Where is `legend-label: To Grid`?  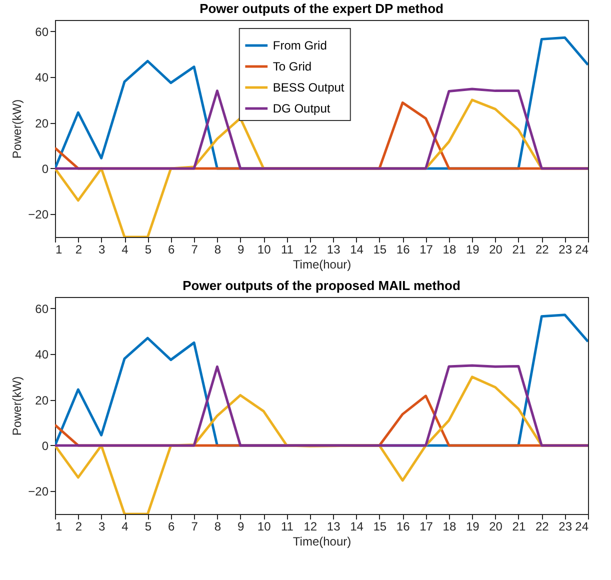 legend-label: To Grid is located at coordinates (292, 67).